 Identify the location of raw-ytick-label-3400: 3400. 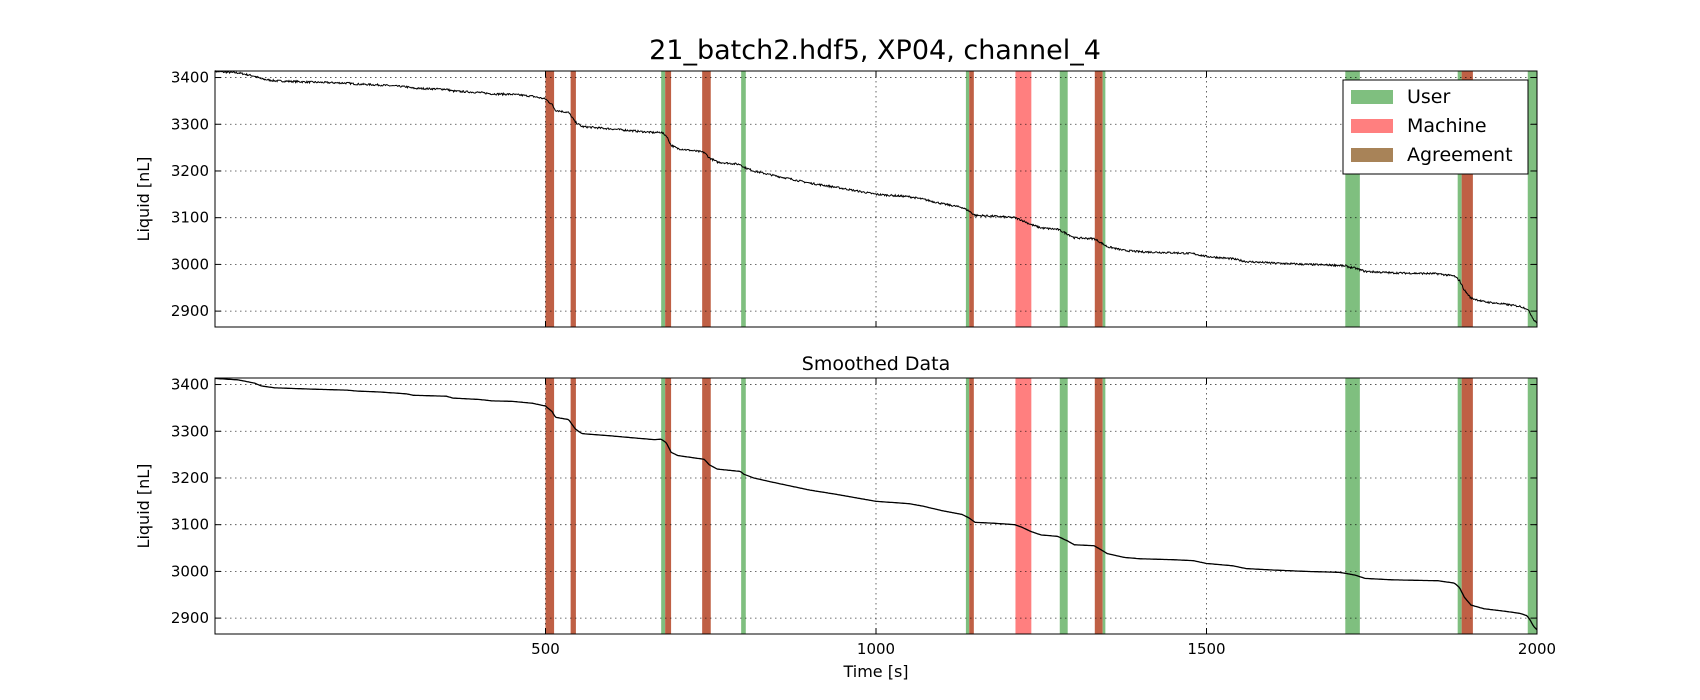
(190, 78).